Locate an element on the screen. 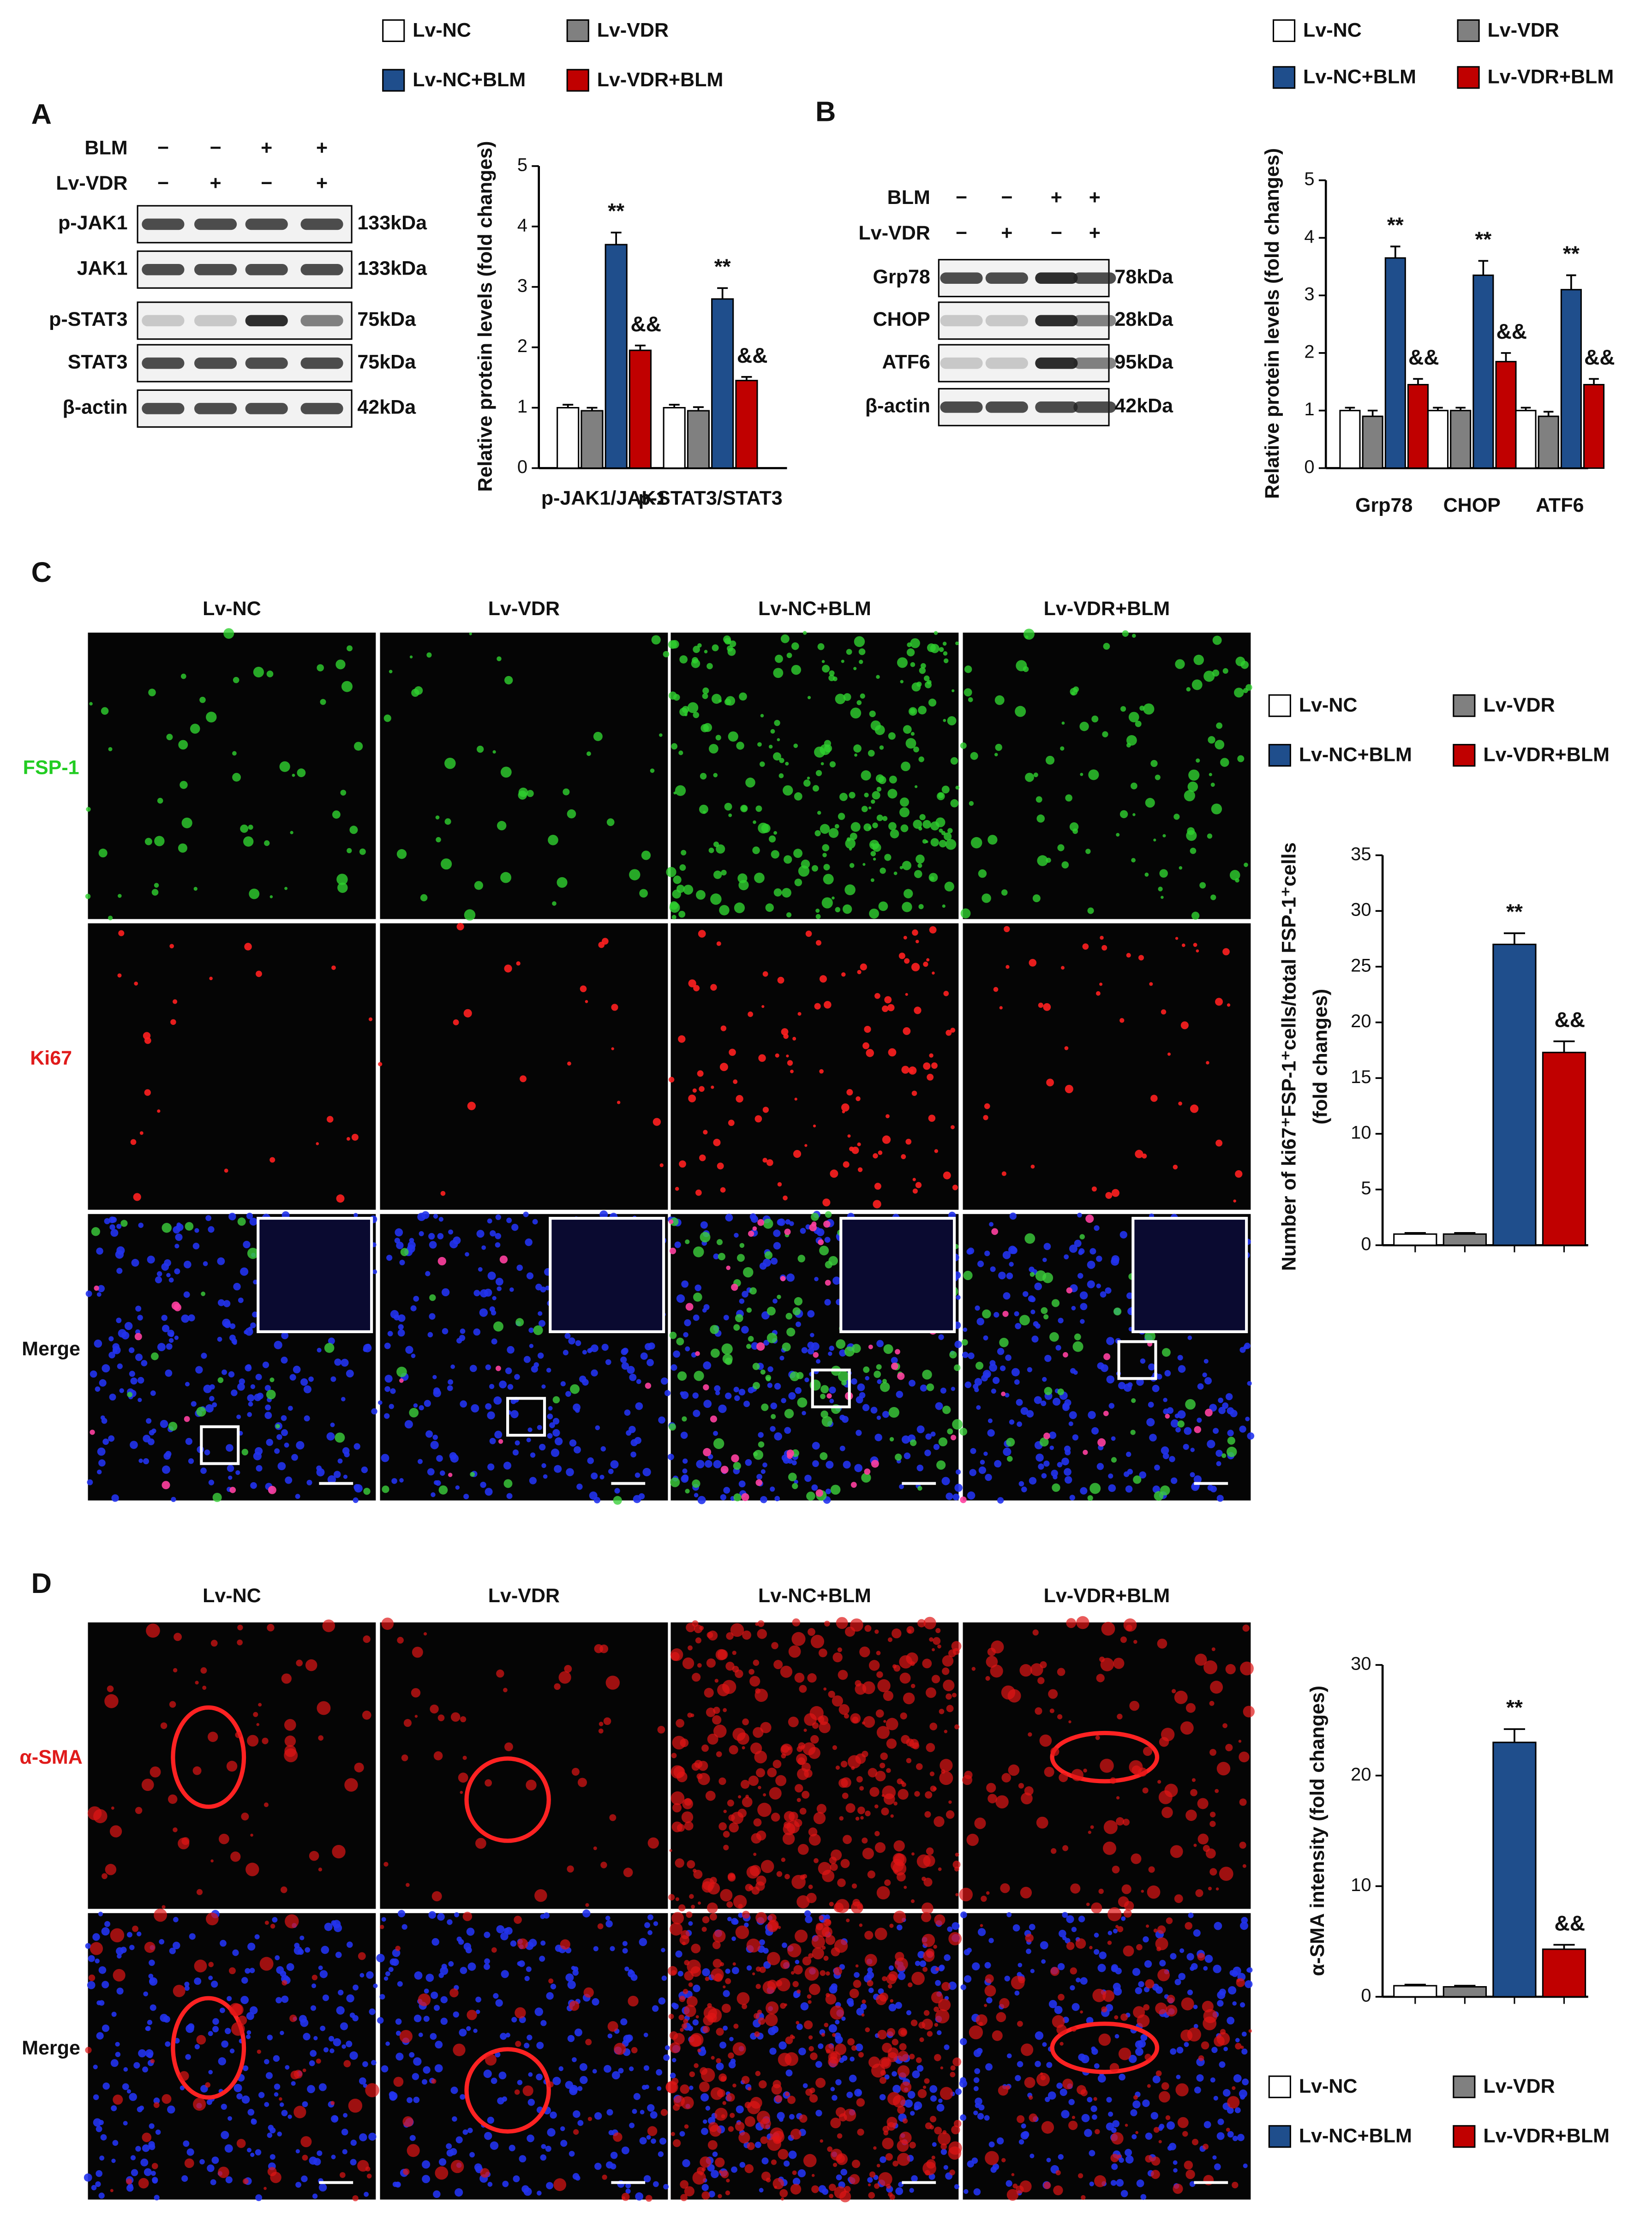  blot-band is located at coordinates (1007, 278).